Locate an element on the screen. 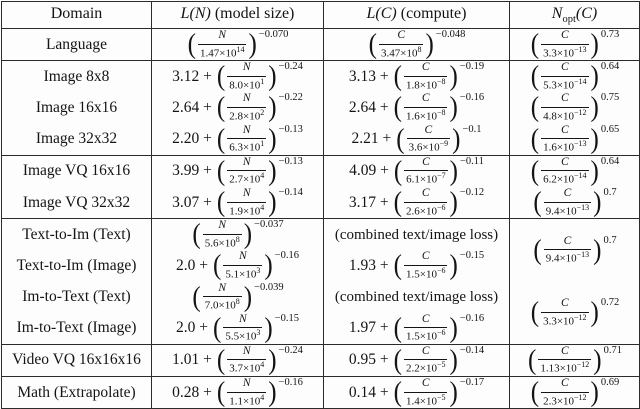 The image size is (640, 409). col-header-loss-model-size: L(N) (model size) is located at coordinates (237, 15).